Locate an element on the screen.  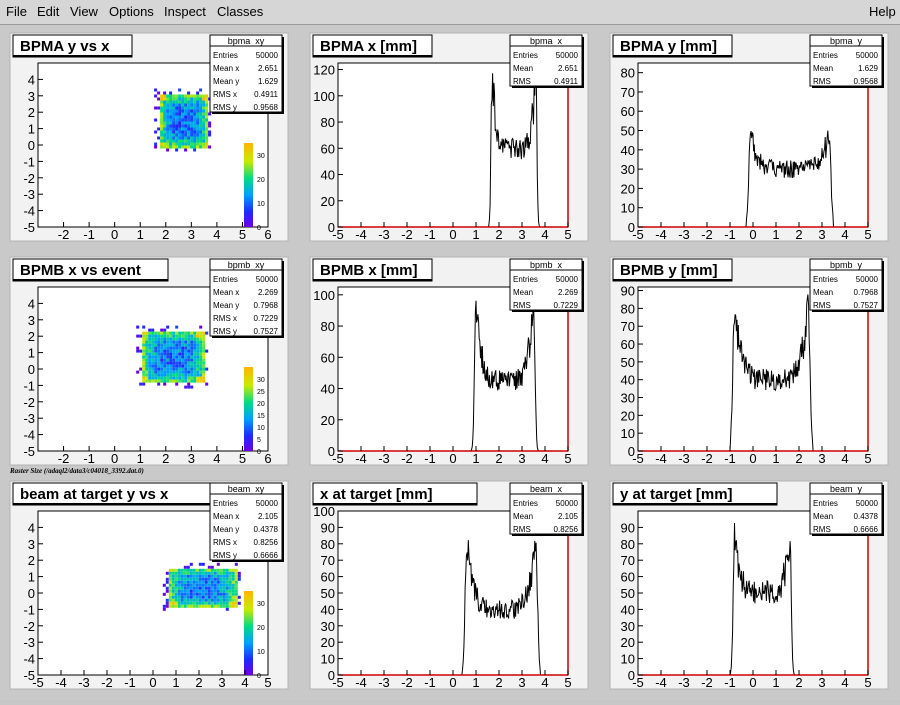
y-tick-label: 80 is located at coordinates (628, 308).